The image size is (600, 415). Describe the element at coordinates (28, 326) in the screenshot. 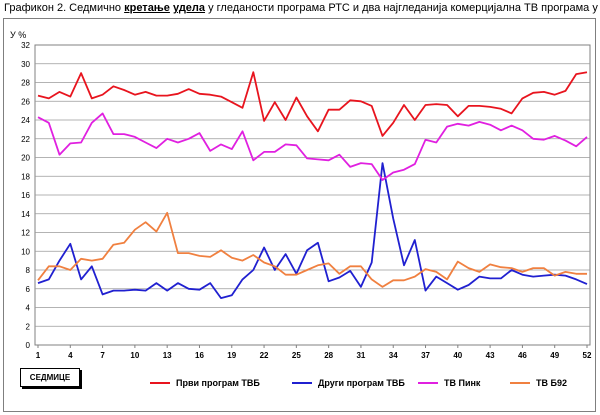

I see `y-tick-label: 2` at that location.